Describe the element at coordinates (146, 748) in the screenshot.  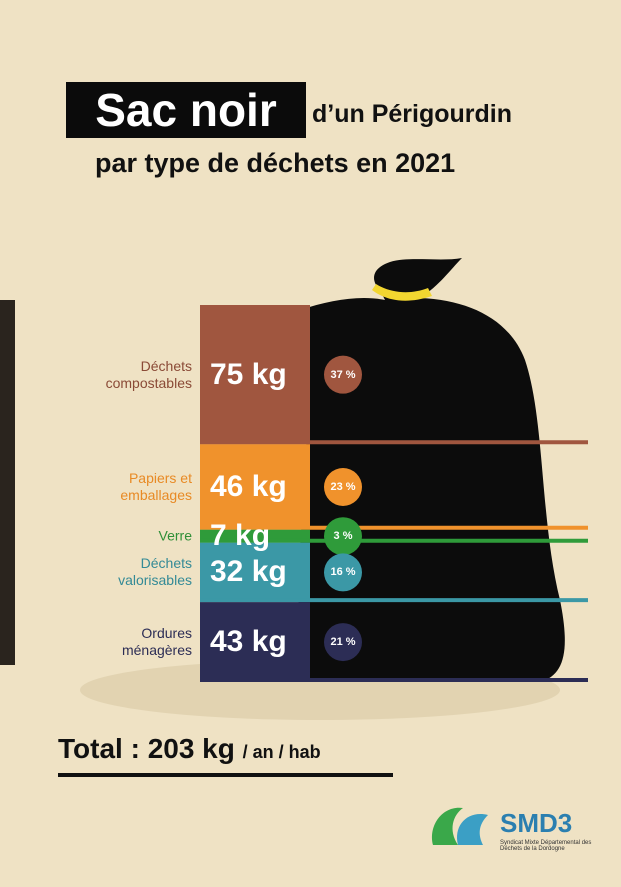
I see `total-value: Total : 203 kg` at that location.